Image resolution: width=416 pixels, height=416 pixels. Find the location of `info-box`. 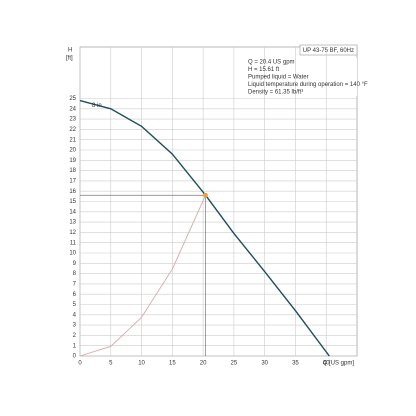

info-box is located at coordinates (301, 77).